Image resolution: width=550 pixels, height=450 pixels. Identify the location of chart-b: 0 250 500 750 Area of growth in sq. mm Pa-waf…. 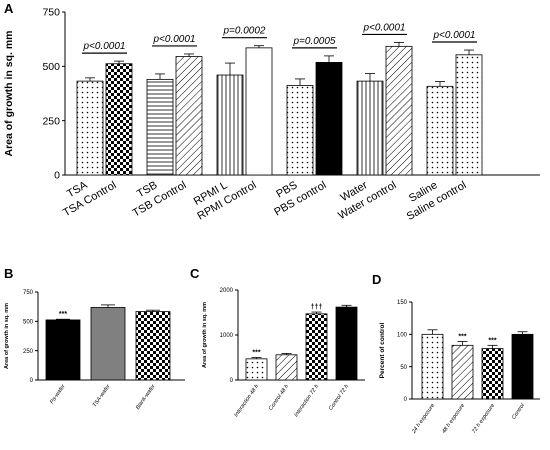
(94, 350).